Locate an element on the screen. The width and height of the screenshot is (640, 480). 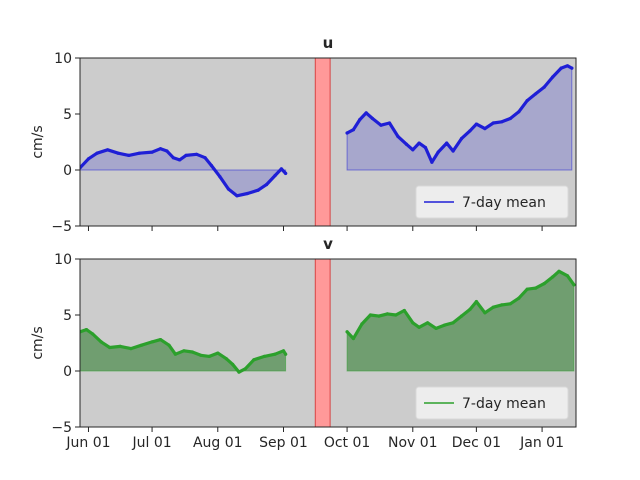
legend: 7-day mean is located at coordinates (492, 403).